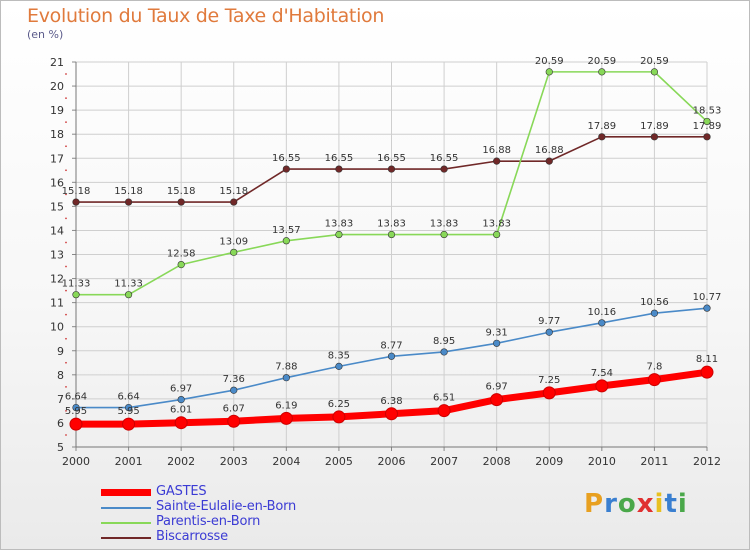  What do you see at coordinates (129, 461) in the screenshot?
I see `x-tick-label: 2001` at bounding box center [129, 461].